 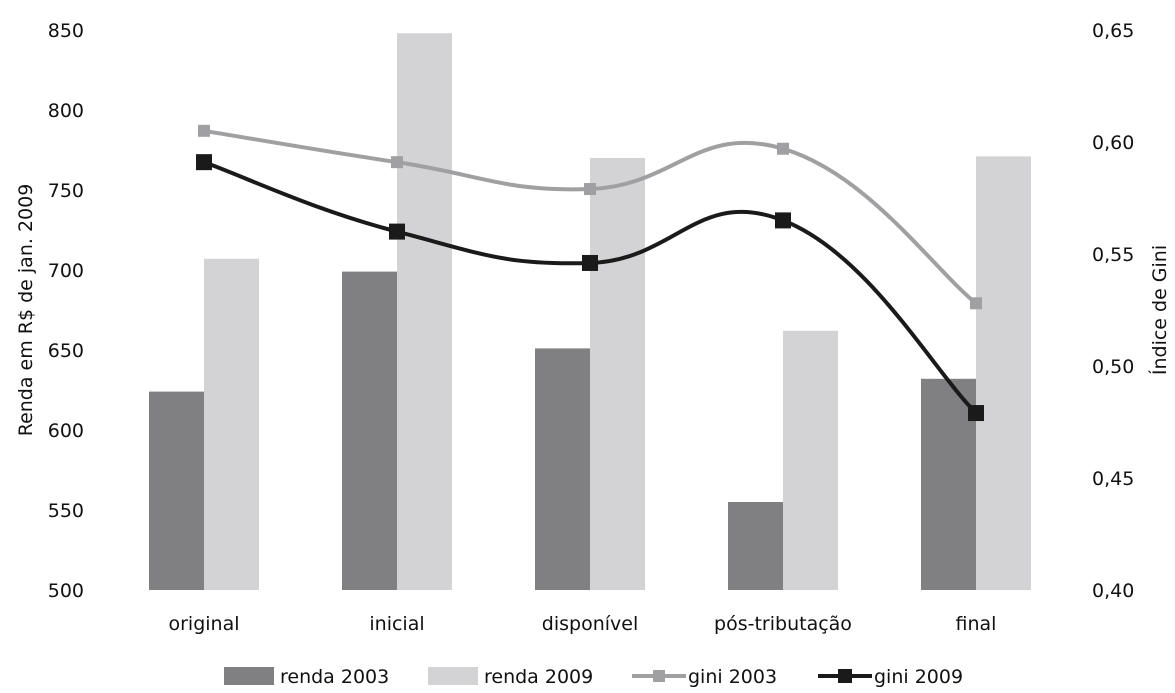 I want to click on y-tick-label: 800, so click(x=66, y=111).